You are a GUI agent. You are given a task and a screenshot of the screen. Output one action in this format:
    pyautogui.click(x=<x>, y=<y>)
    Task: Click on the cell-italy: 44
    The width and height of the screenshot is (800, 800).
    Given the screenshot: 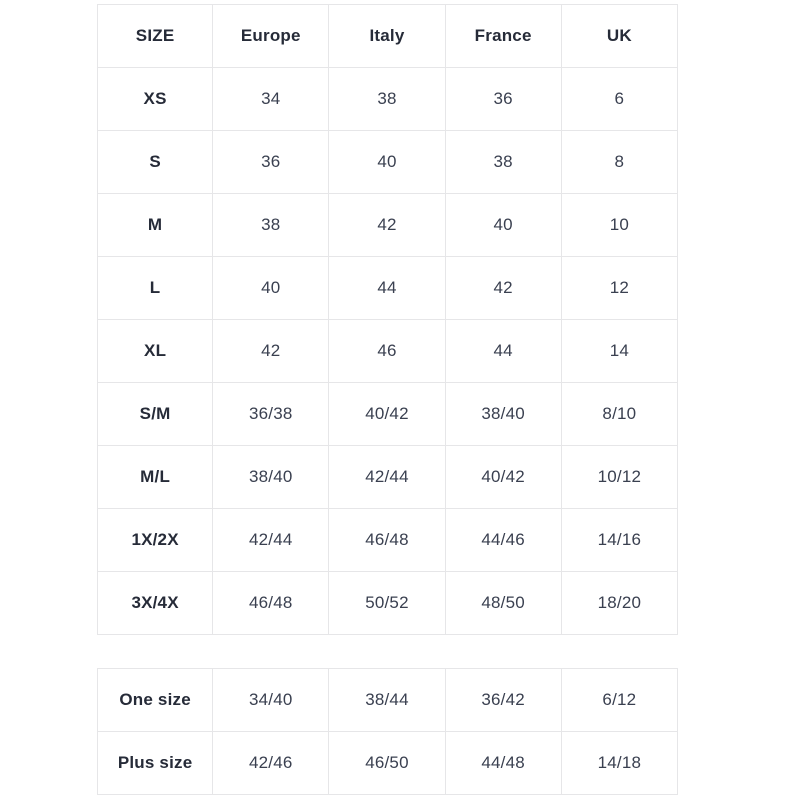 What is the action you would take?
    pyautogui.click(x=387, y=288)
    